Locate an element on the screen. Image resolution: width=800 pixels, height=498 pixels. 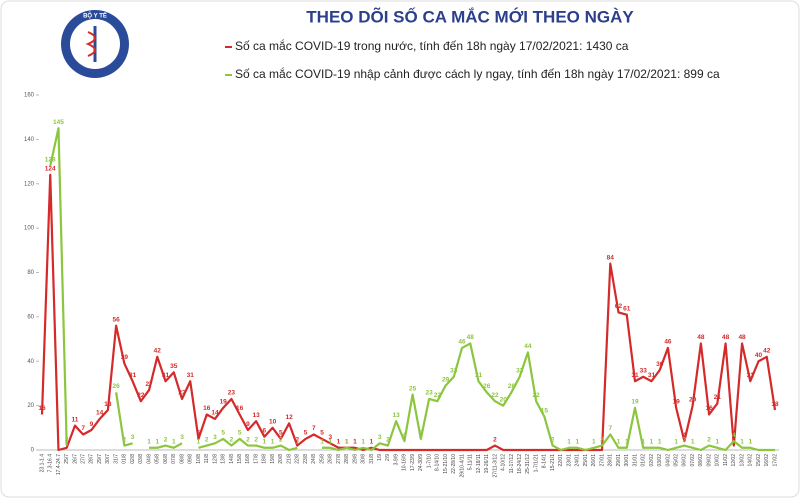
x-tick-label: 10/02 is located at coordinates (718, 460).